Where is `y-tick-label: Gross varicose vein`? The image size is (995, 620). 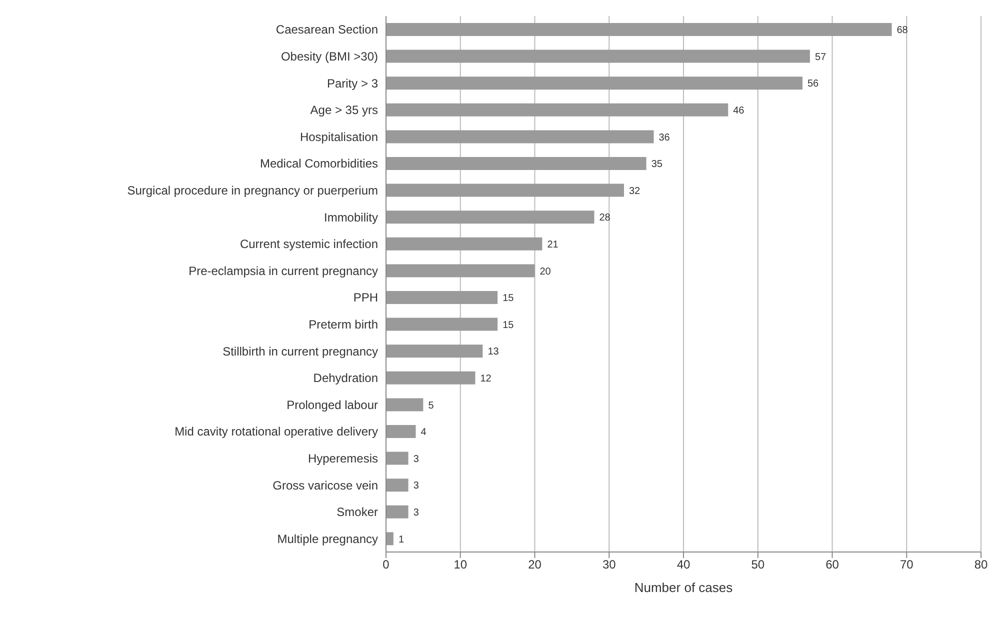 y-tick-label: Gross varicose vein is located at coordinates (325, 485).